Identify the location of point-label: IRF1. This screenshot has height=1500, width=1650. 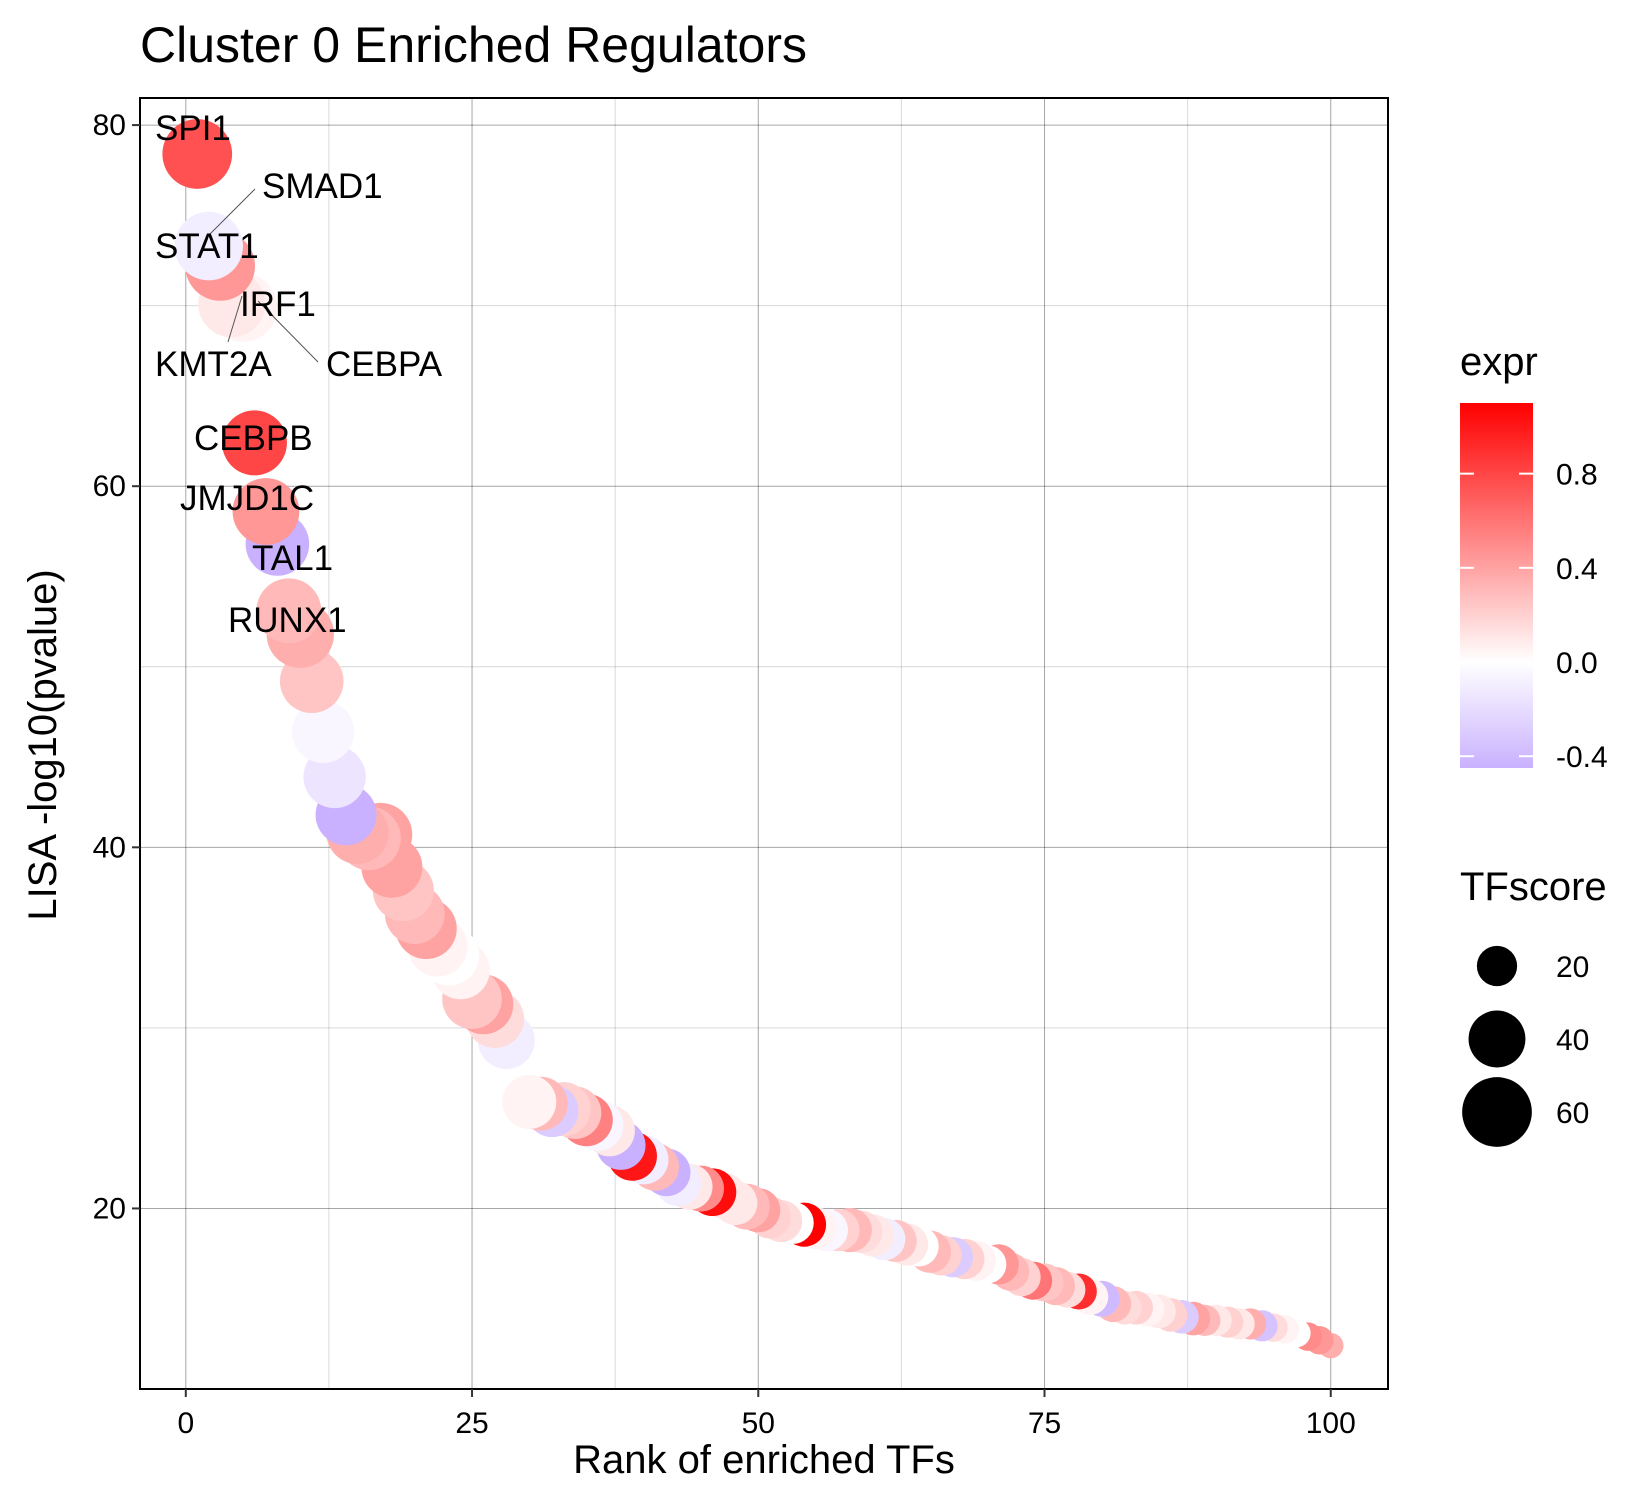
(278, 304).